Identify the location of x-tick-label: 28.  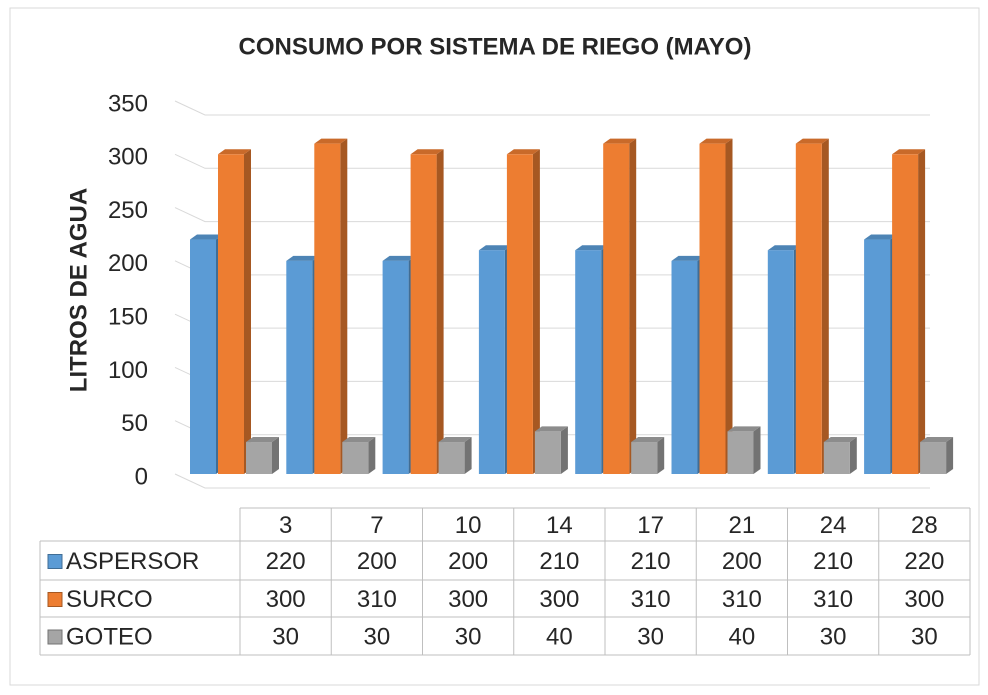
(924, 525).